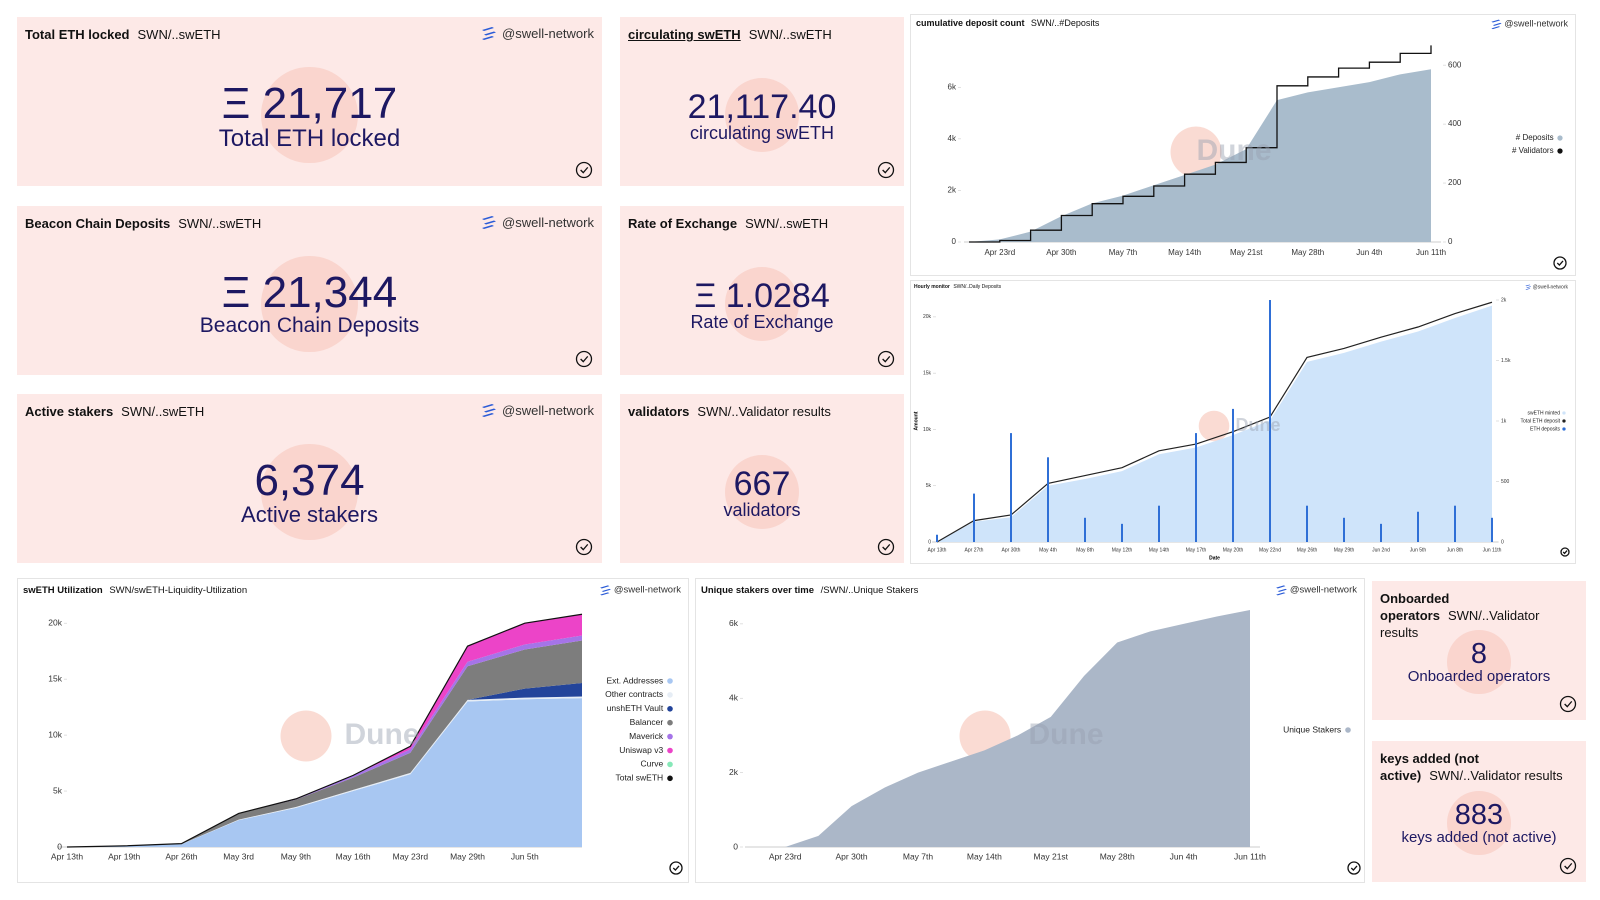 Image resolution: width=1600 pixels, height=900 pixels. Describe the element at coordinates (652, 764) in the screenshot. I see `legend-label: Curve` at that location.